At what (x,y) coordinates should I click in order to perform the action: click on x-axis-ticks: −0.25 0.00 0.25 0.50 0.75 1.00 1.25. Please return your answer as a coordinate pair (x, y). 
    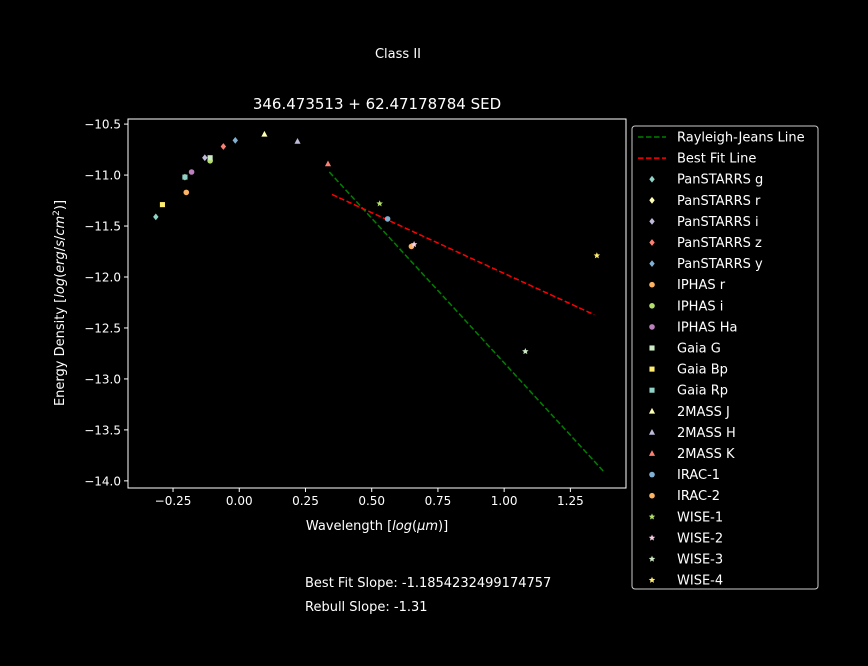
    Looking at the image, I should click on (369, 498).